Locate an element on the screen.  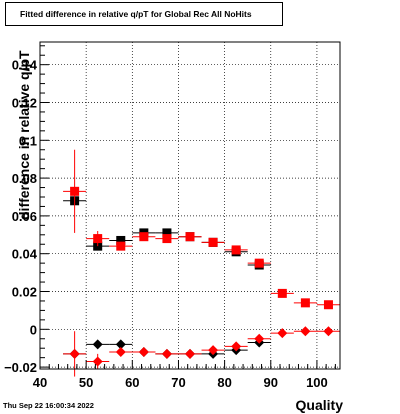
y-tick-label: 0.12 is located at coordinates (24, 102).